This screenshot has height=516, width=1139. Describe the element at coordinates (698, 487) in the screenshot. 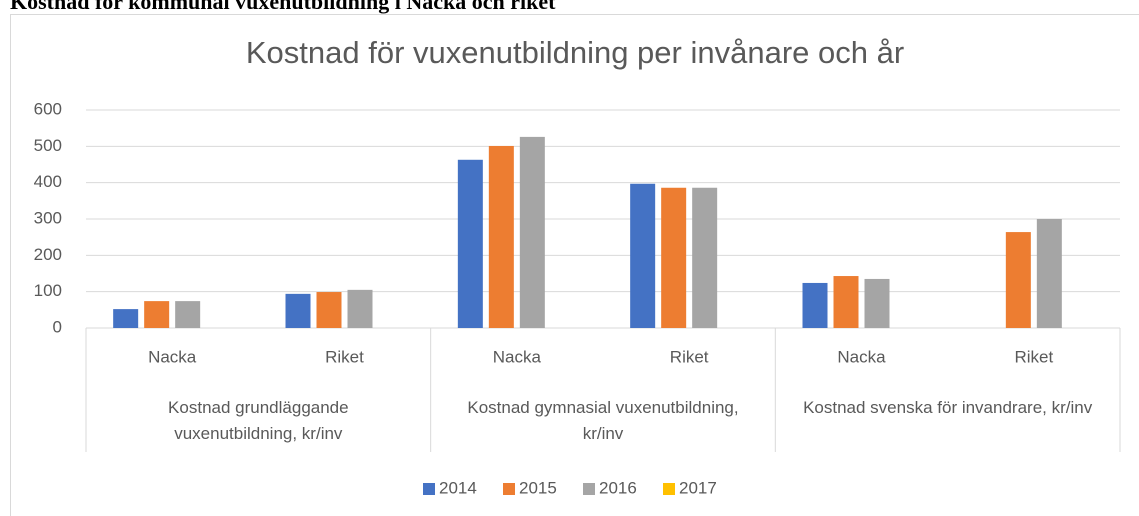

I see `legend-label: 2017` at that location.